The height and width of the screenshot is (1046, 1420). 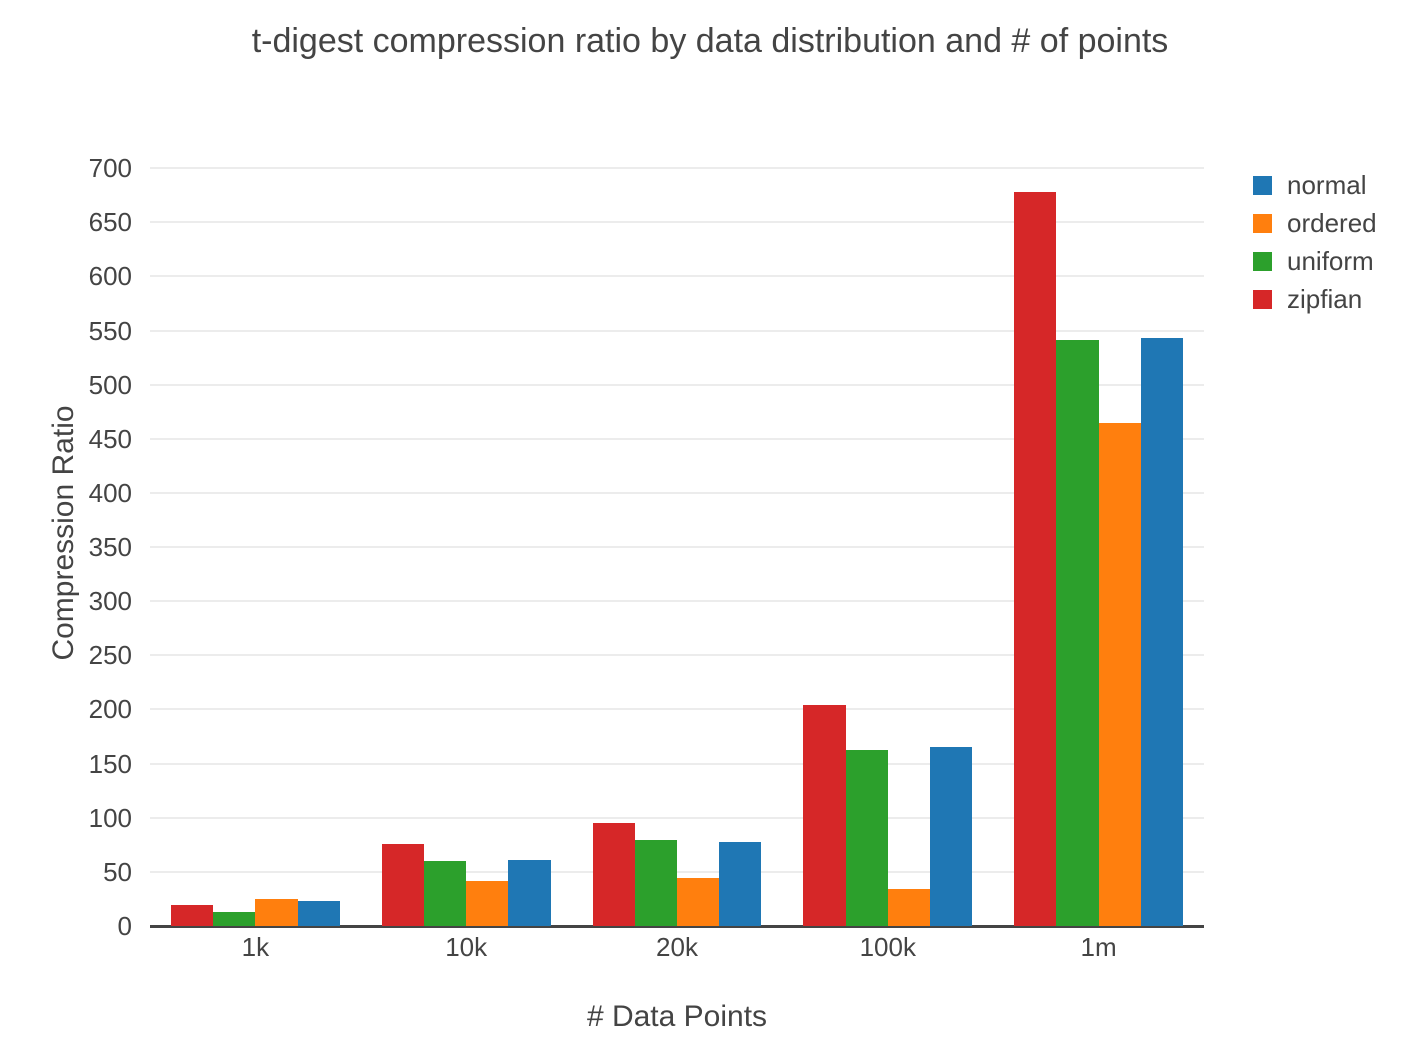 What do you see at coordinates (1077, 633) in the screenshot?
I see `bar-uniform-1m` at bounding box center [1077, 633].